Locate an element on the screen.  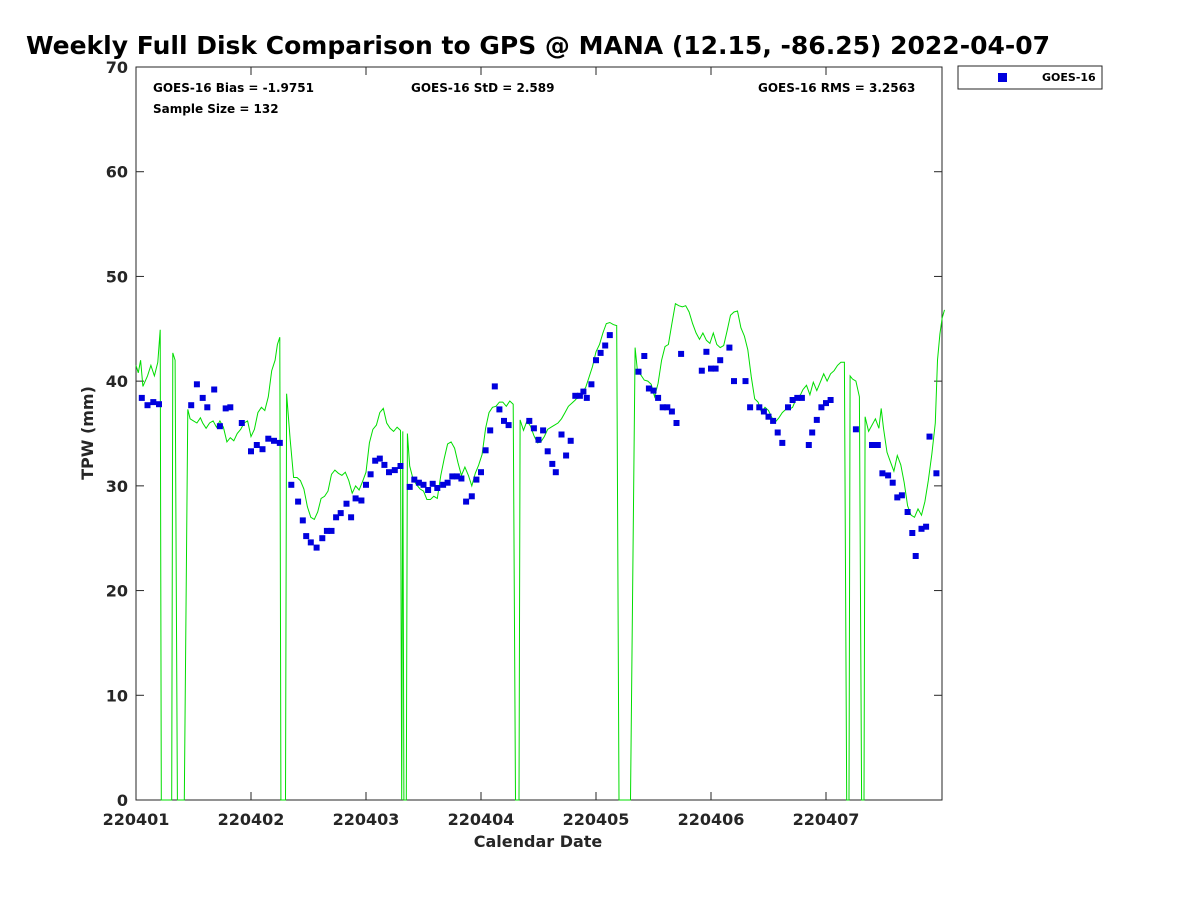
sample-size-stat: Sample Size = 132 is located at coordinates (216, 109).